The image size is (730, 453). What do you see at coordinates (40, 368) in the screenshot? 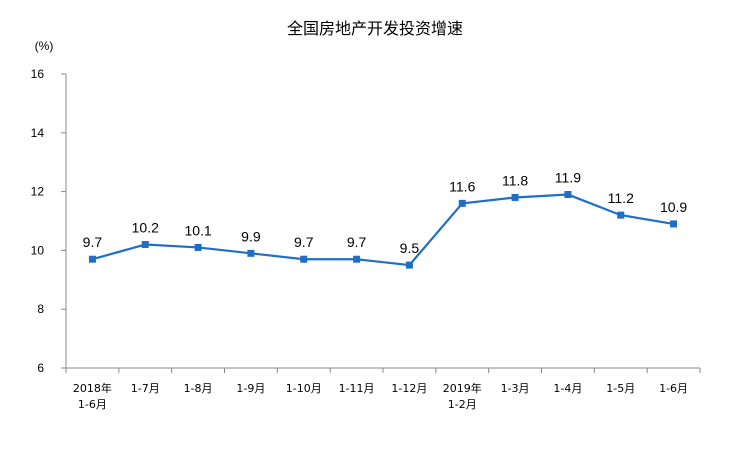
I see `y-tick-label: 6` at bounding box center [40, 368].